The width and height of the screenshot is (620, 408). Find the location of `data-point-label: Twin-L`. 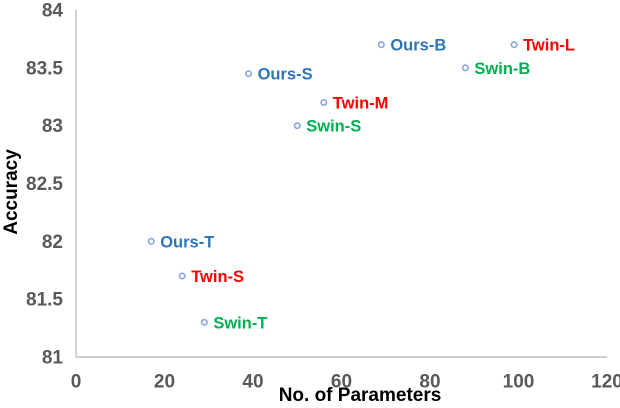

data-point-label: Twin-L is located at coordinates (549, 46).